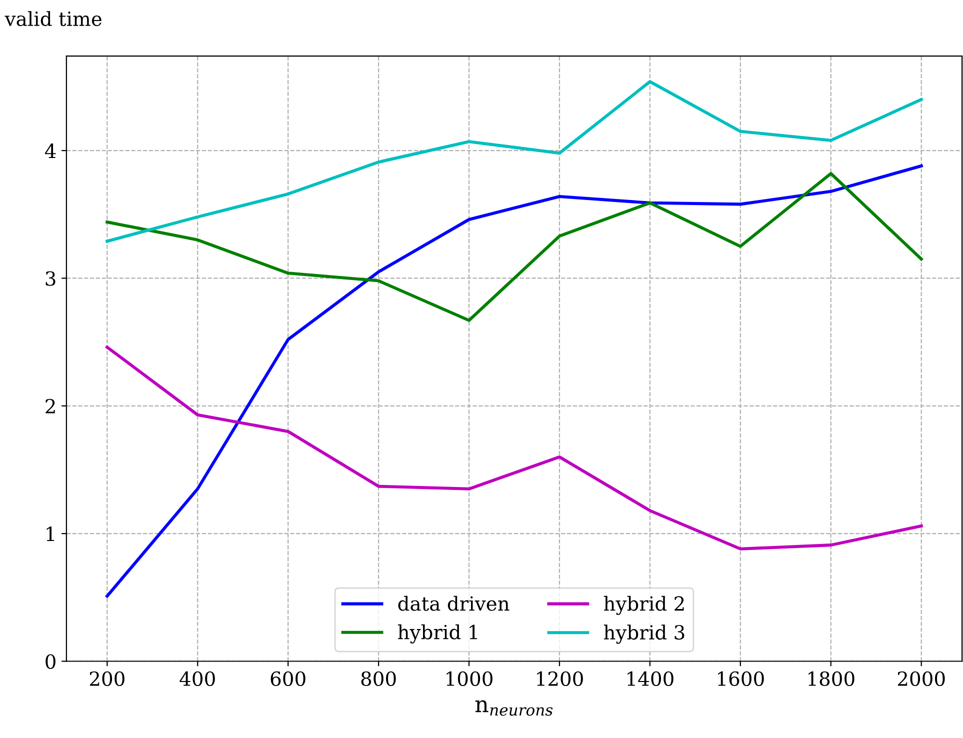 Image resolution: width=963 pixels, height=738 pixels. Describe the element at coordinates (644, 605) in the screenshot. I see `legend-label: hybrid 2` at that location.